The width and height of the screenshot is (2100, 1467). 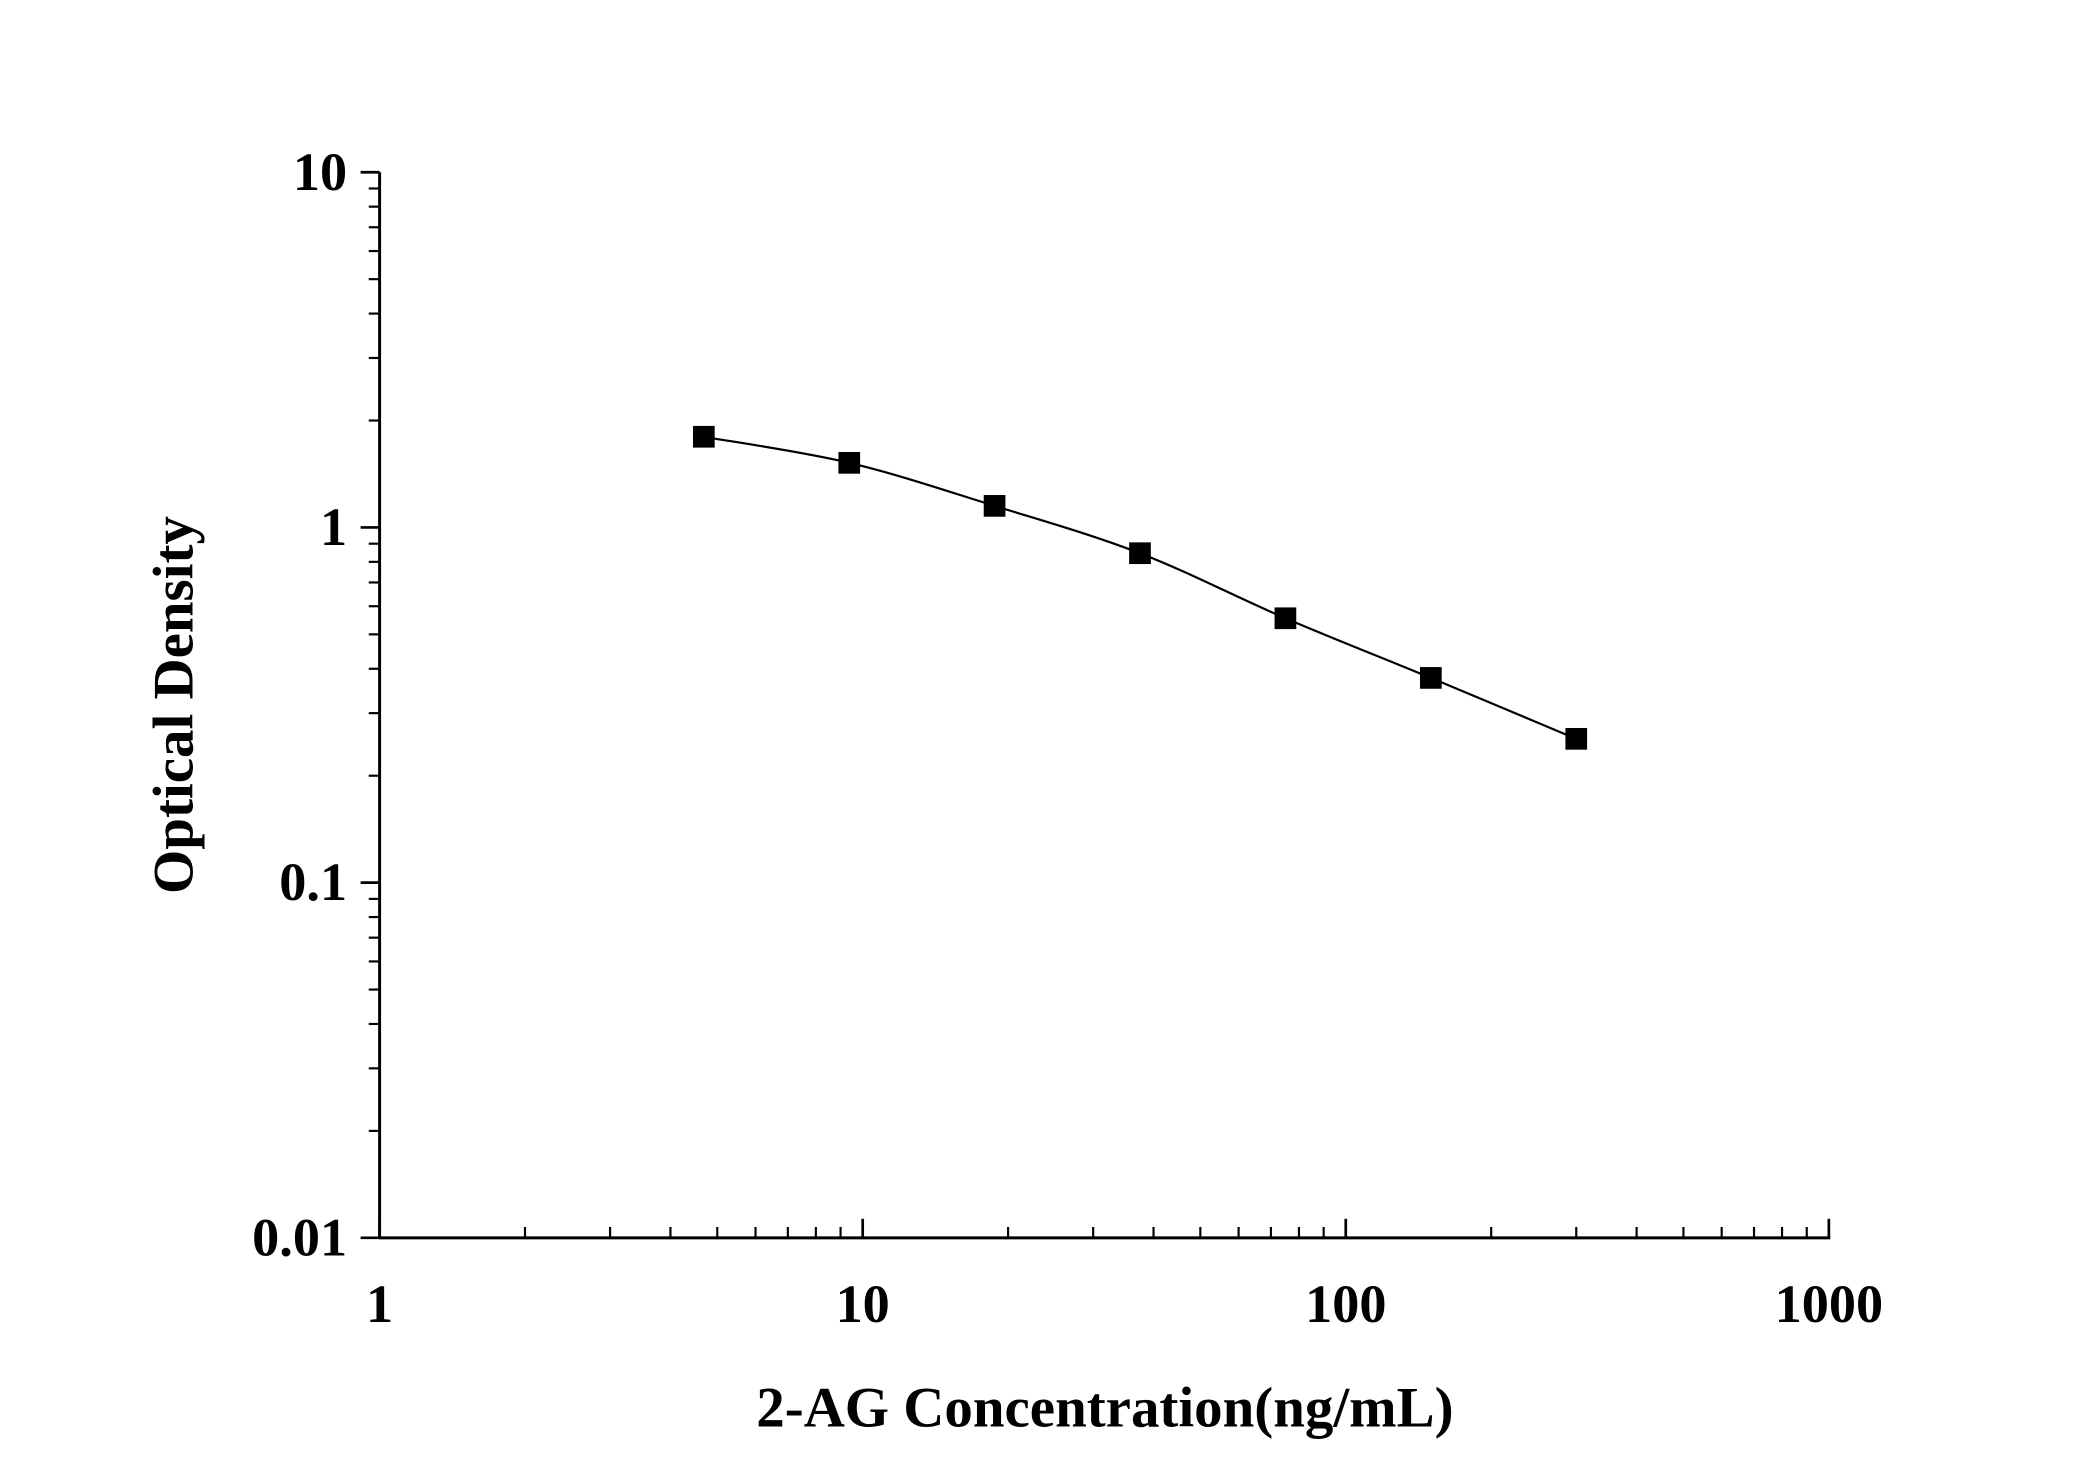 What do you see at coordinates (313, 882) in the screenshot?
I see `y-tick-label: 0.1` at bounding box center [313, 882].